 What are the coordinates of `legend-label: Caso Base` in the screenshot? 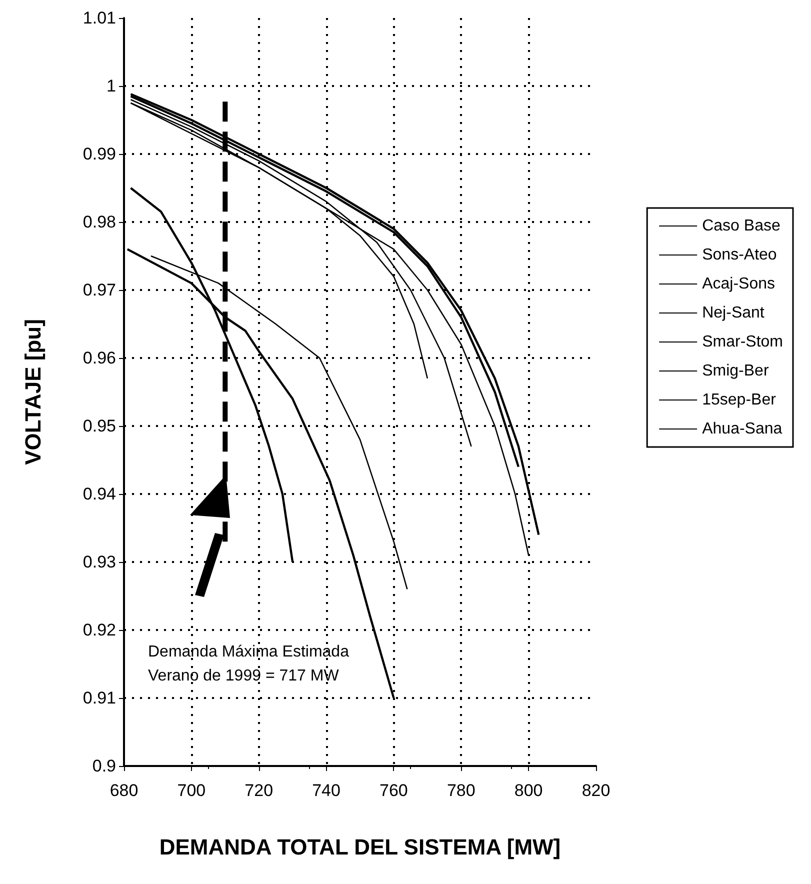 It's located at (741, 226).